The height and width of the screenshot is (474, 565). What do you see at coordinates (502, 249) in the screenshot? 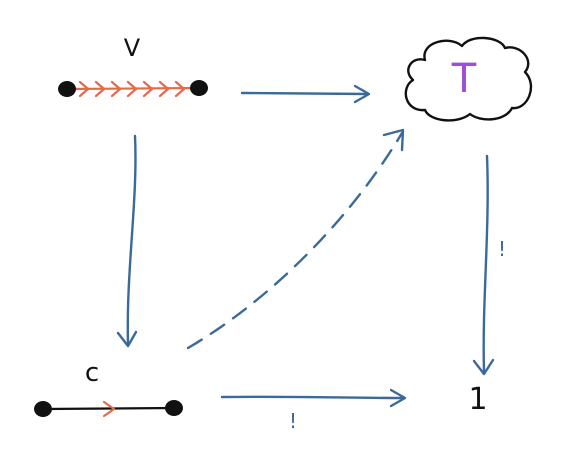
I see `label-right-edge: !` at bounding box center [502, 249].